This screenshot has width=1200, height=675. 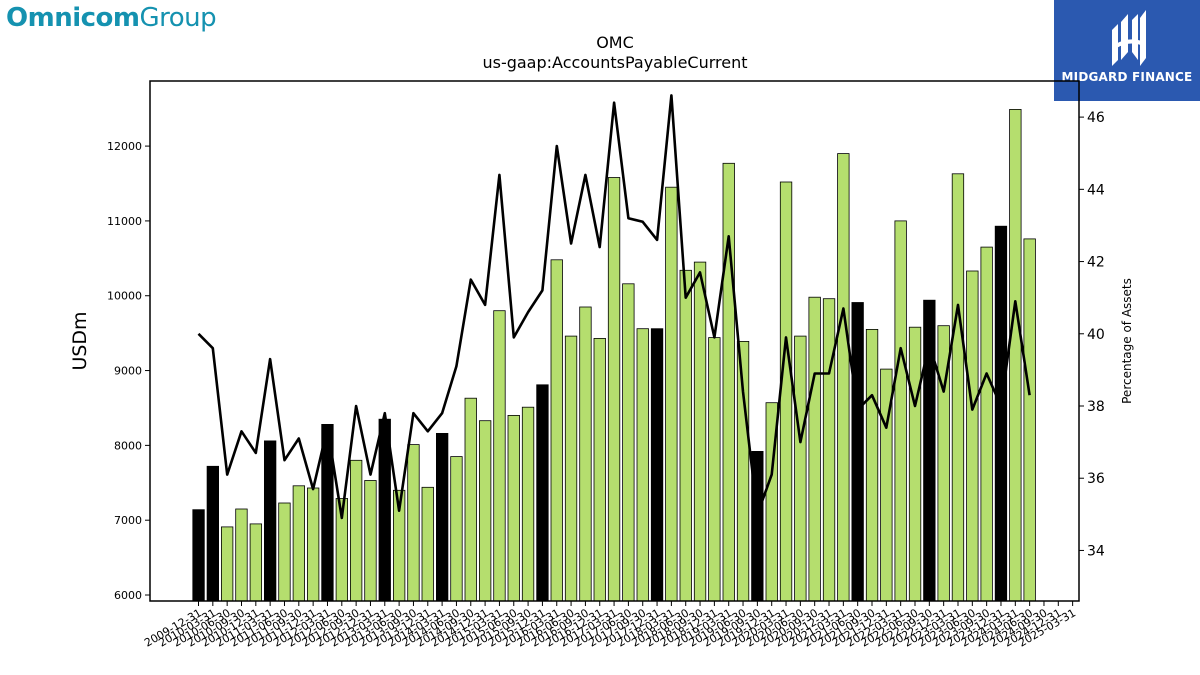 What do you see at coordinates (80, 340) in the screenshot?
I see `y-axis-label: USDm` at bounding box center [80, 340].